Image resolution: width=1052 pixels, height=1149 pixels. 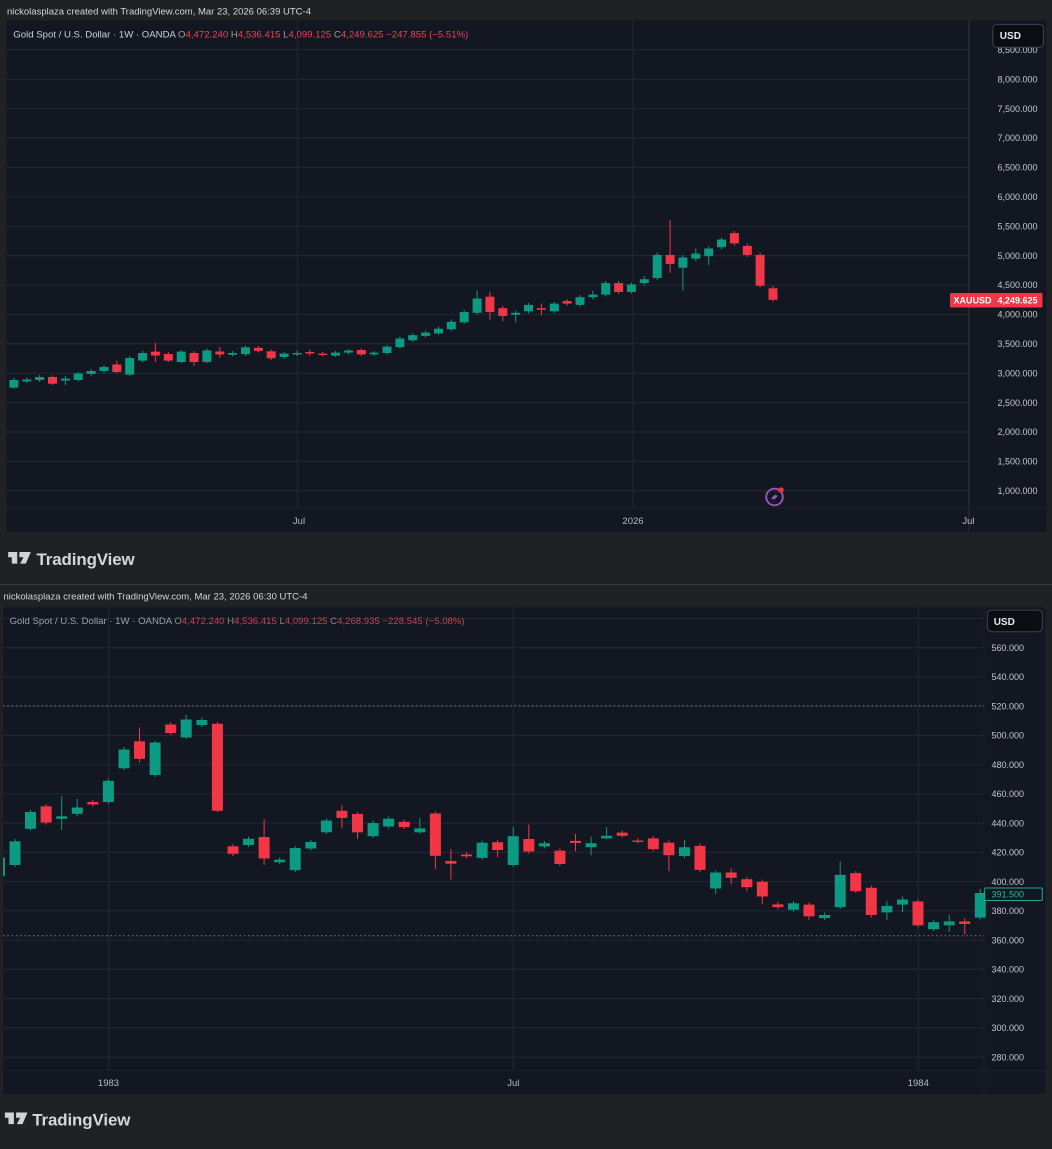 What do you see at coordinates (1017, 285) in the screenshot?
I see `svg-text: 4,500.000` at bounding box center [1017, 285].